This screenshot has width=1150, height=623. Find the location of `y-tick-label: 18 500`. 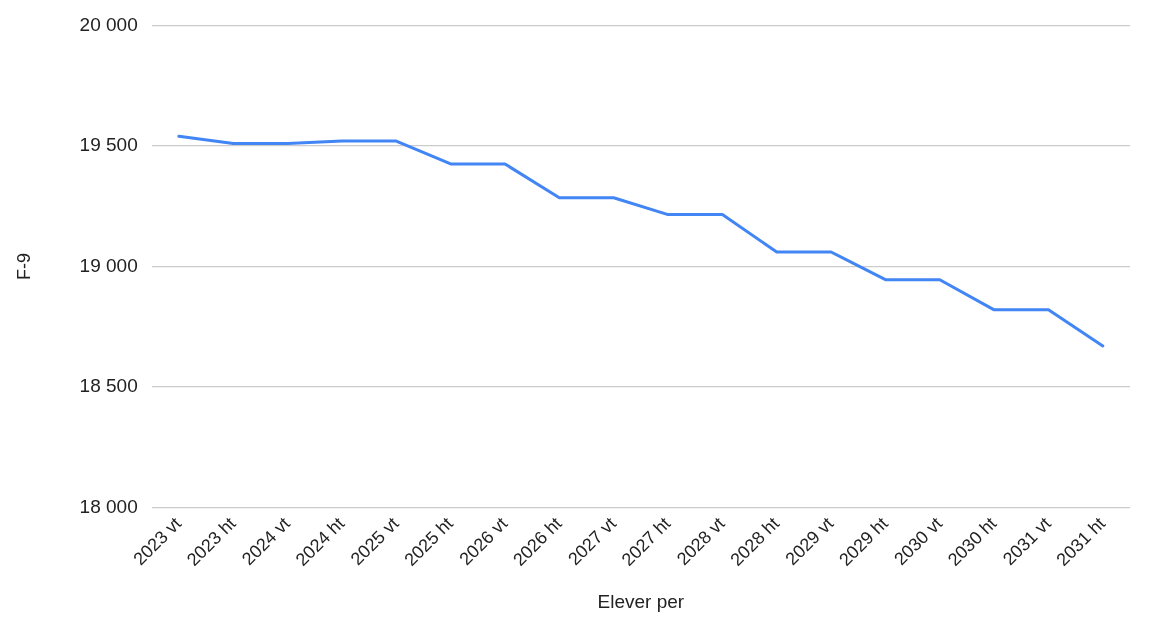

y-tick-label: 18 500 is located at coordinates (108, 386).